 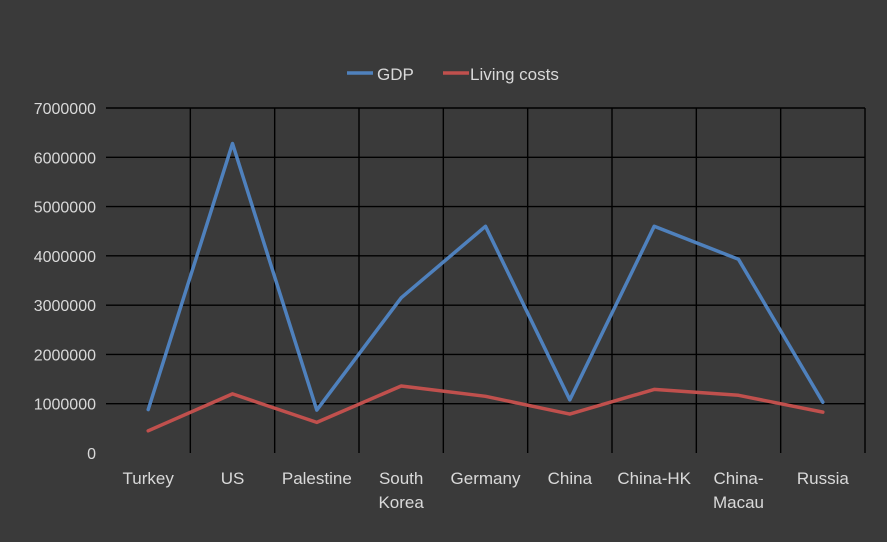 I want to click on y-tick-label: 5000000, so click(x=65, y=208).